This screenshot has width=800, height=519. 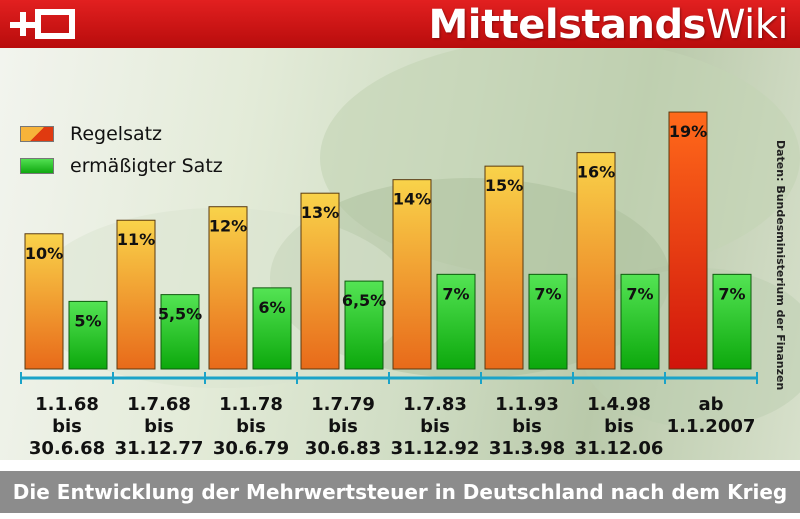 I want to click on data-label-ermaessigt-4: 7%, so click(x=455, y=293).